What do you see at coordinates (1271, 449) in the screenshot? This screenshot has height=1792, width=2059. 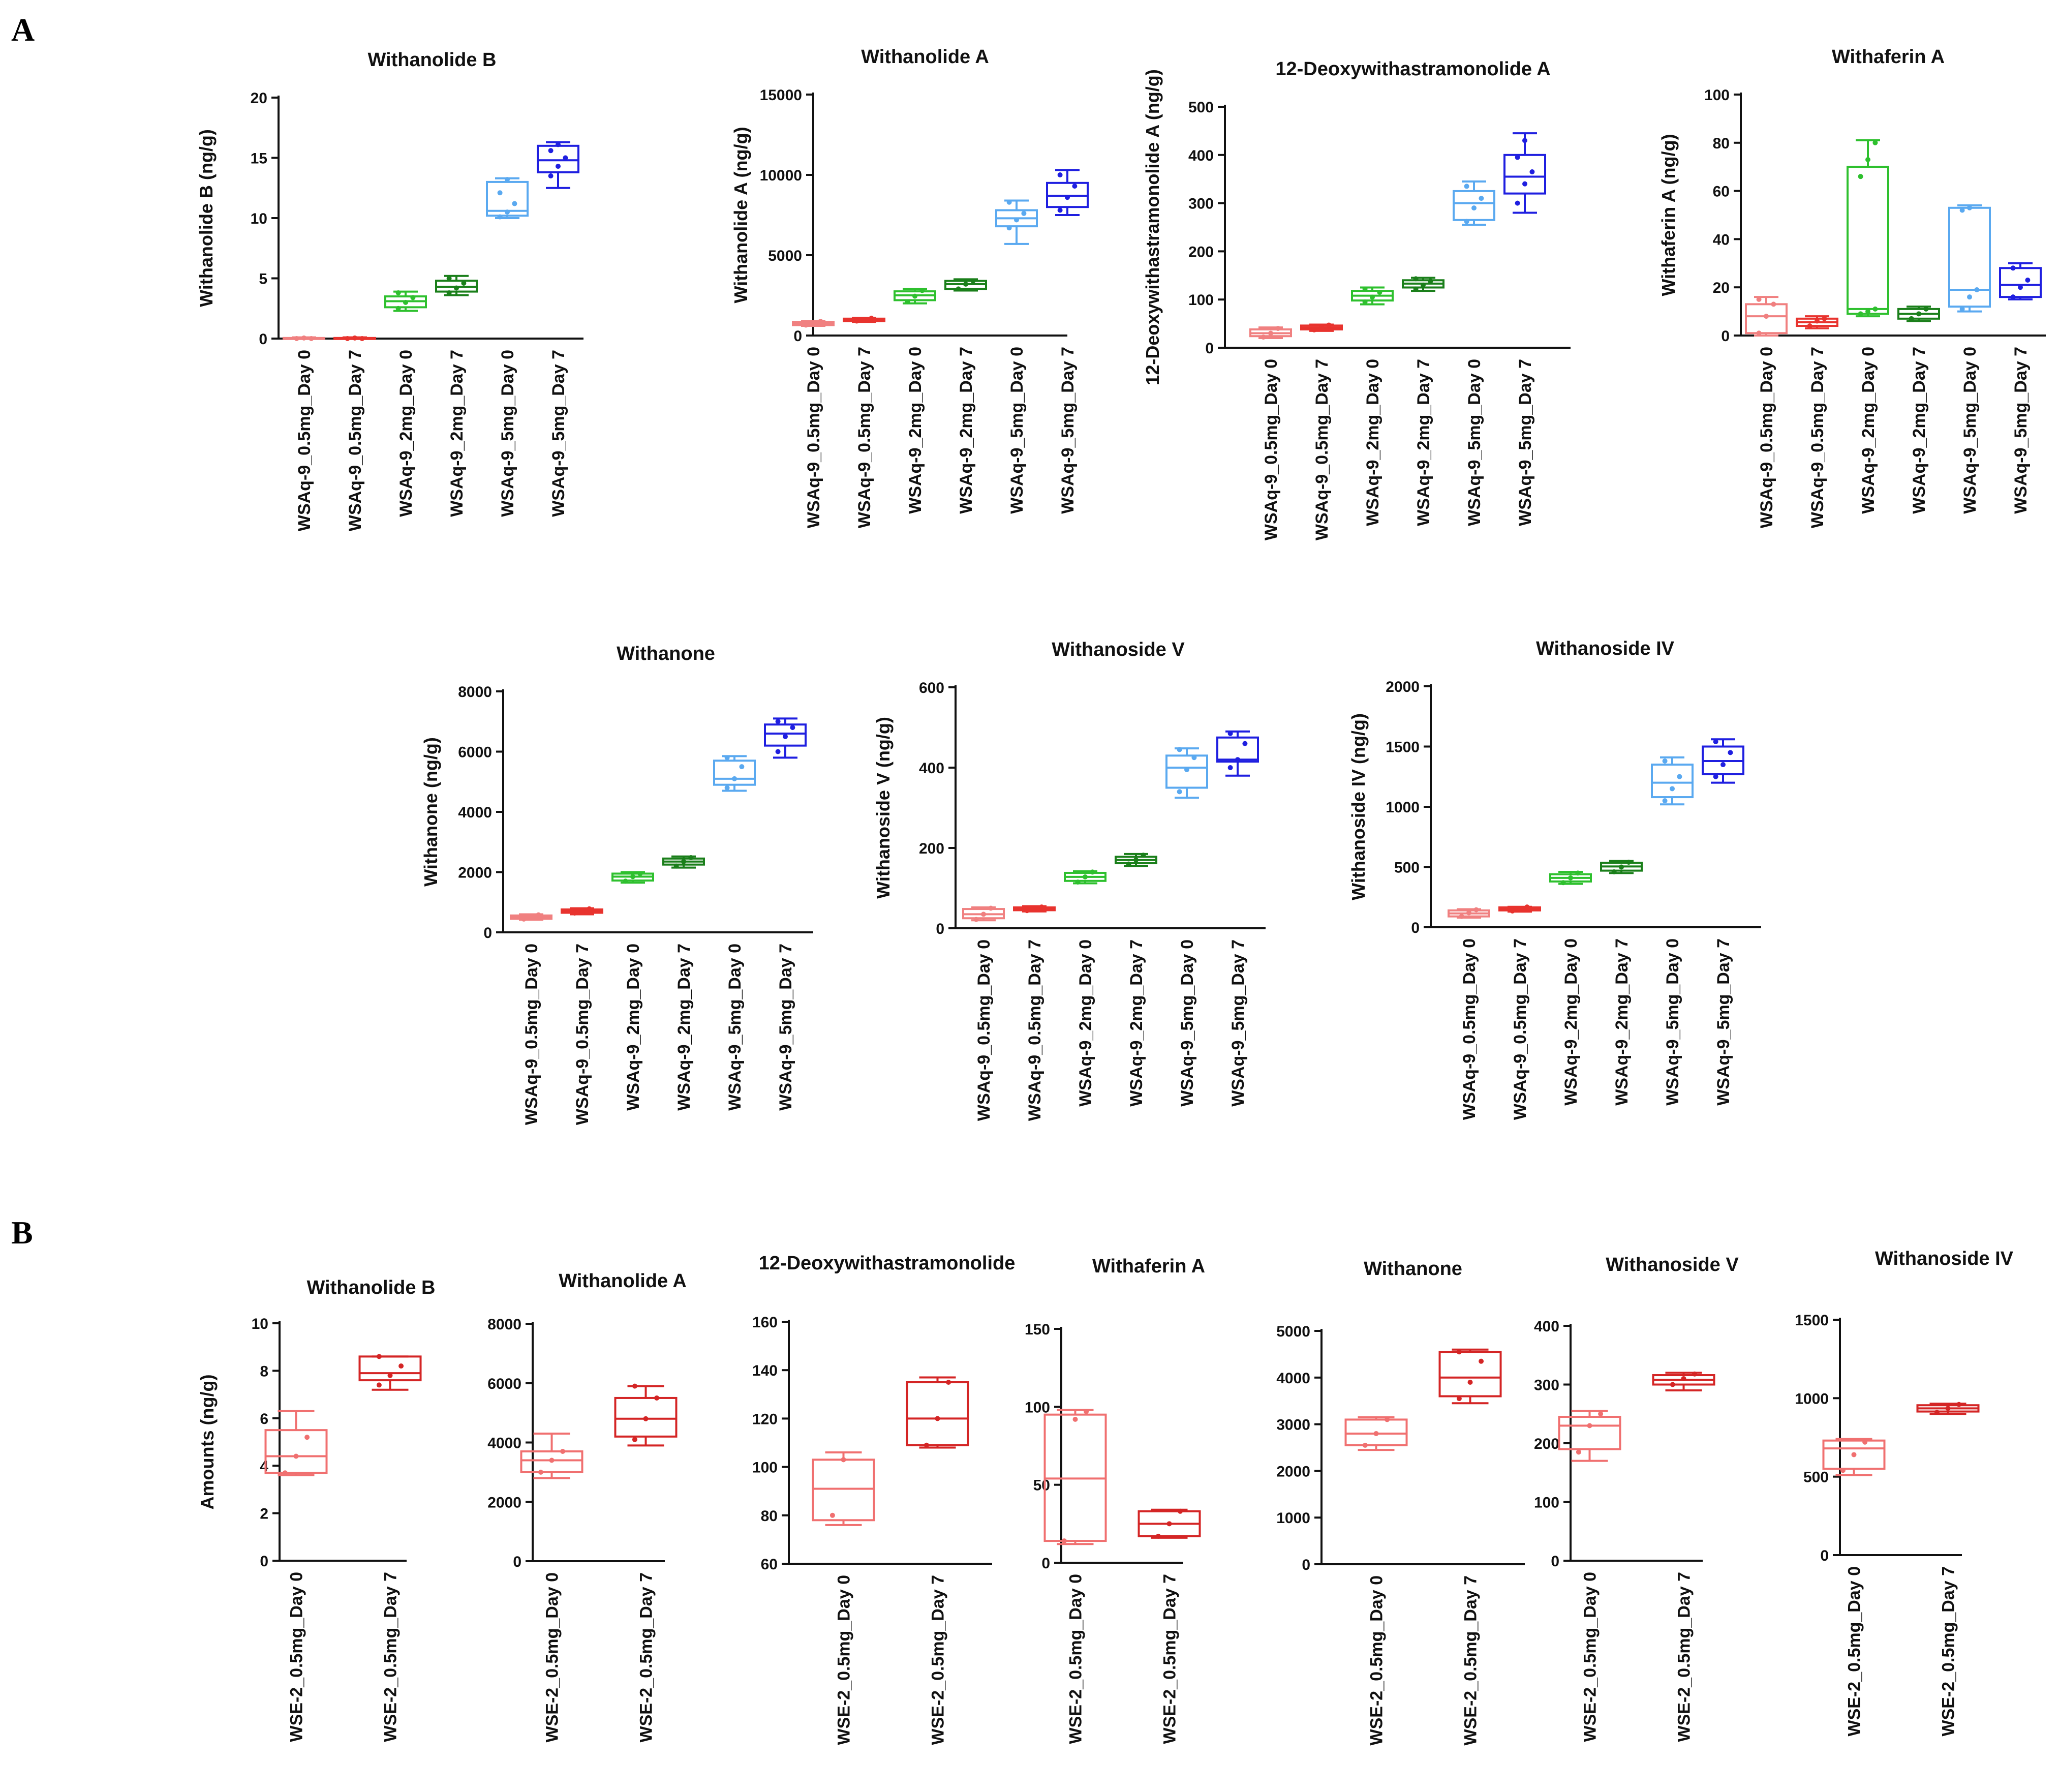 I see `x-category-label: WSAq-9_0.5mg_Day 0` at bounding box center [1271, 449].